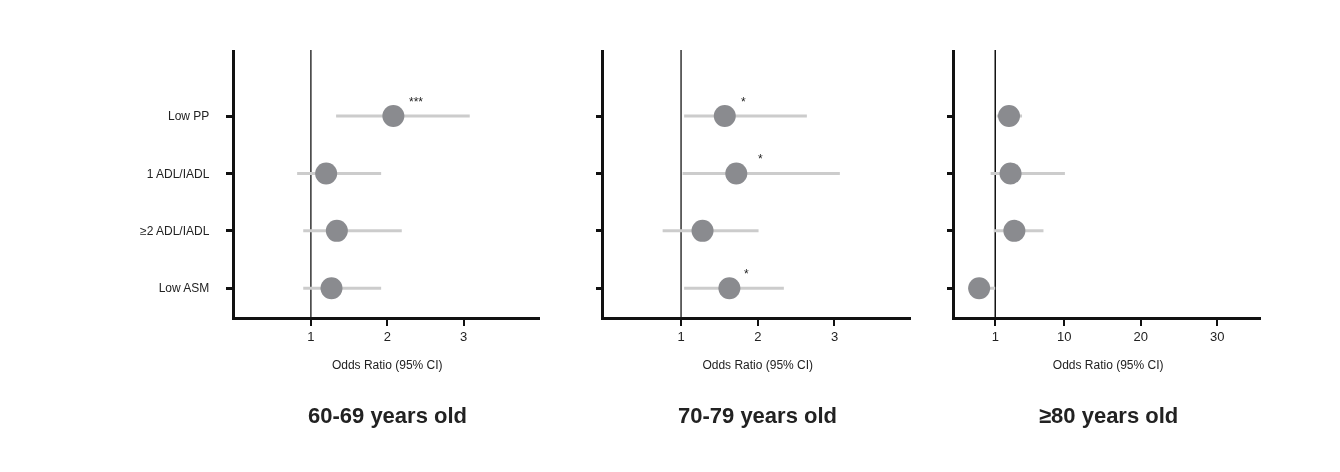 This screenshot has height=472, width=1340. What do you see at coordinates (416, 102) in the screenshot?
I see `annotation: ***` at bounding box center [416, 102].